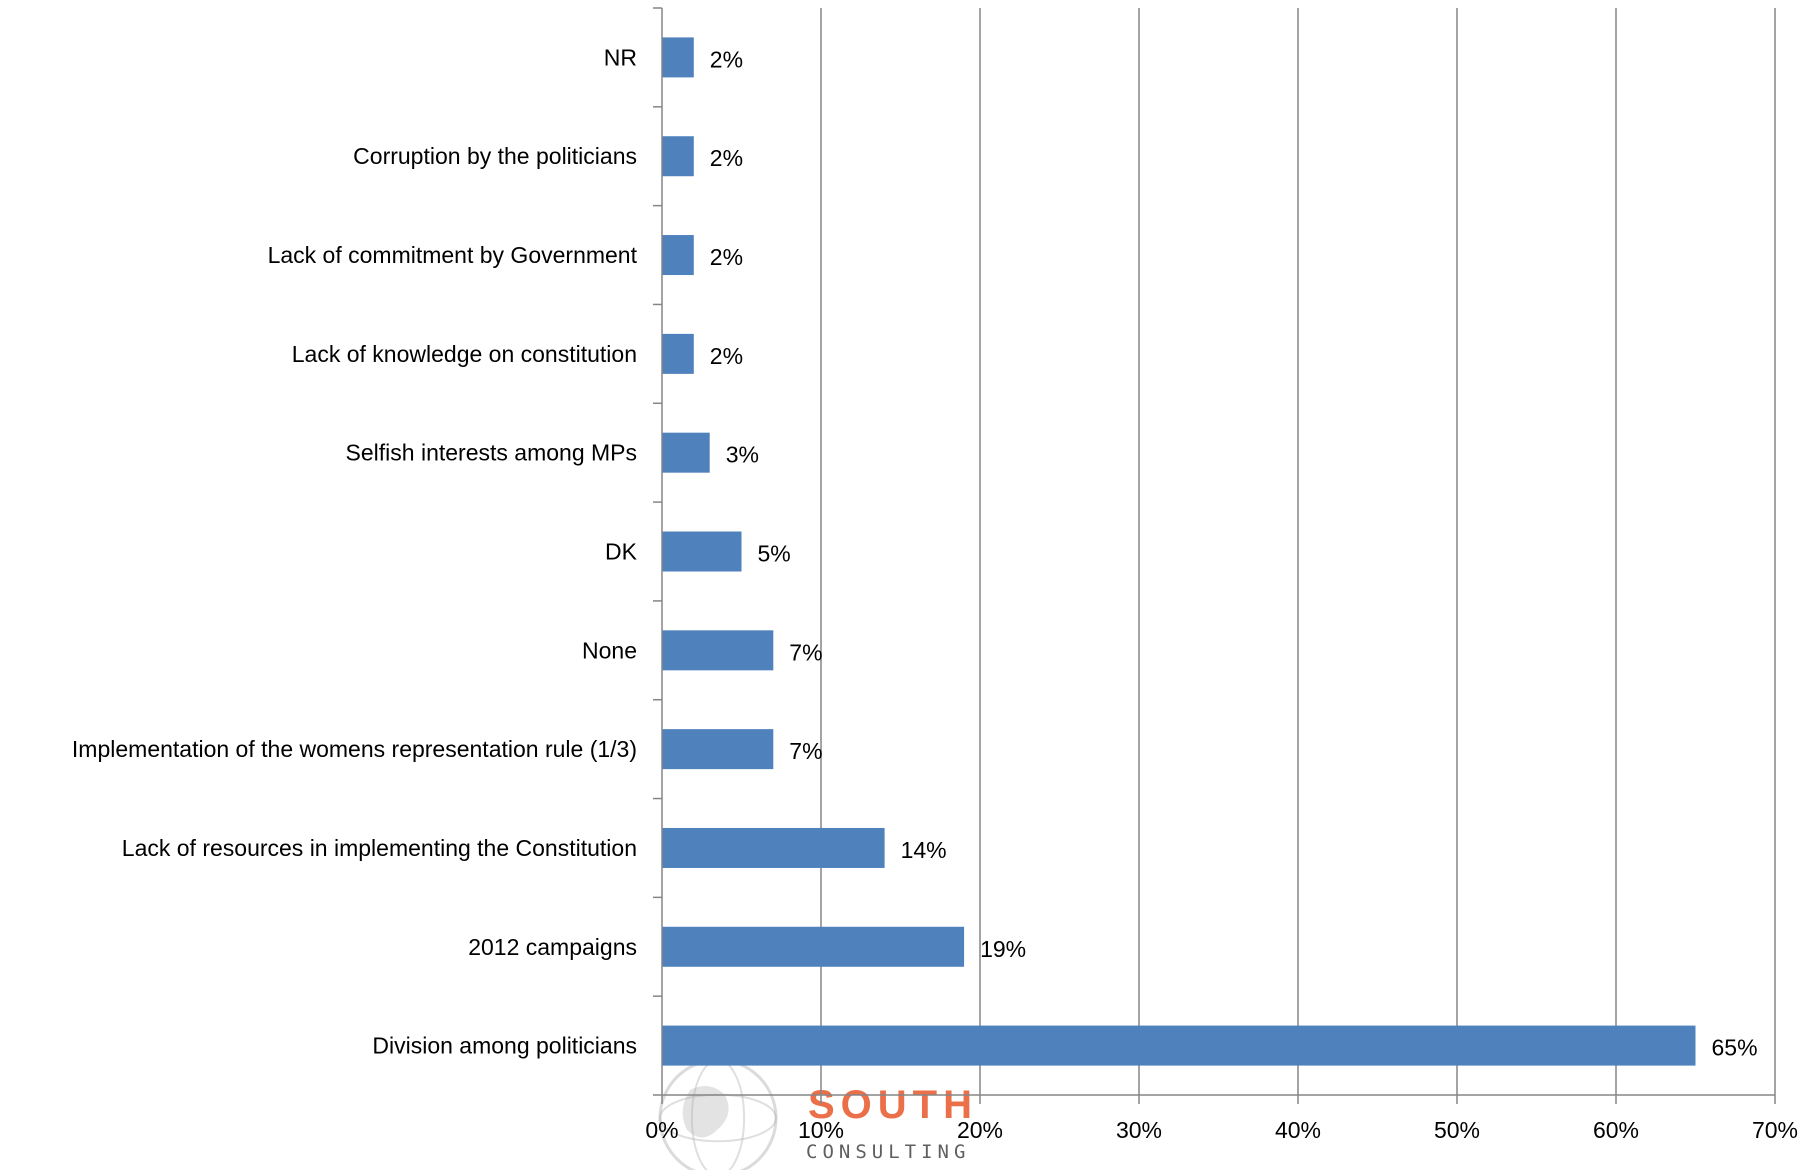 The height and width of the screenshot is (1175, 1809). What do you see at coordinates (1735, 1048) in the screenshot?
I see `data-label-11: 65%` at bounding box center [1735, 1048].